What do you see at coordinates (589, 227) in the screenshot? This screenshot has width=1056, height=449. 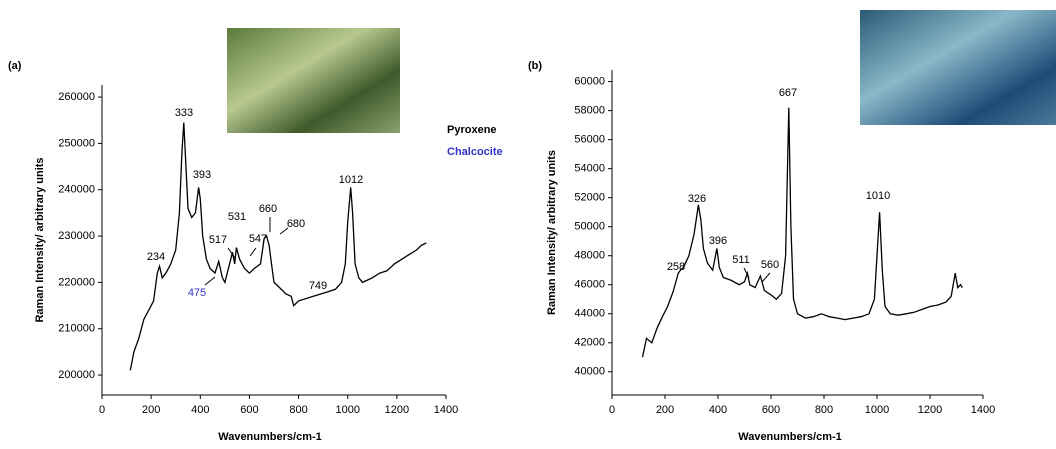 I see `y-tick-label: 50000` at bounding box center [589, 227].